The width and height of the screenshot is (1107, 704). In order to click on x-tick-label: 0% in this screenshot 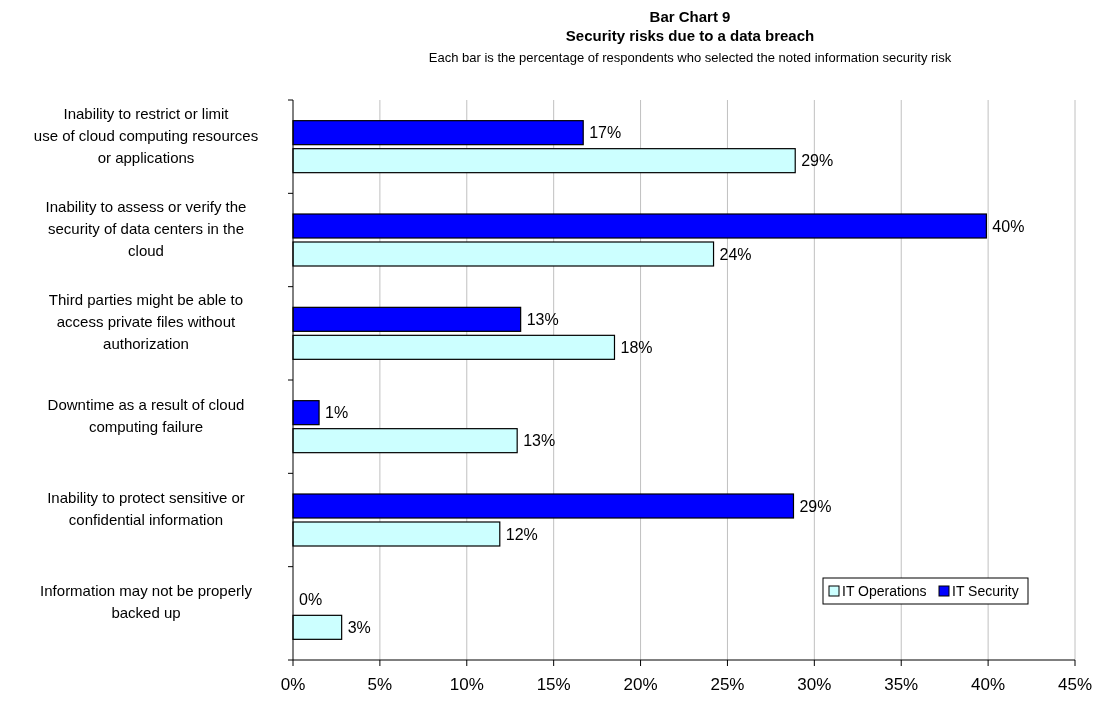, I will do `click(293, 684)`.